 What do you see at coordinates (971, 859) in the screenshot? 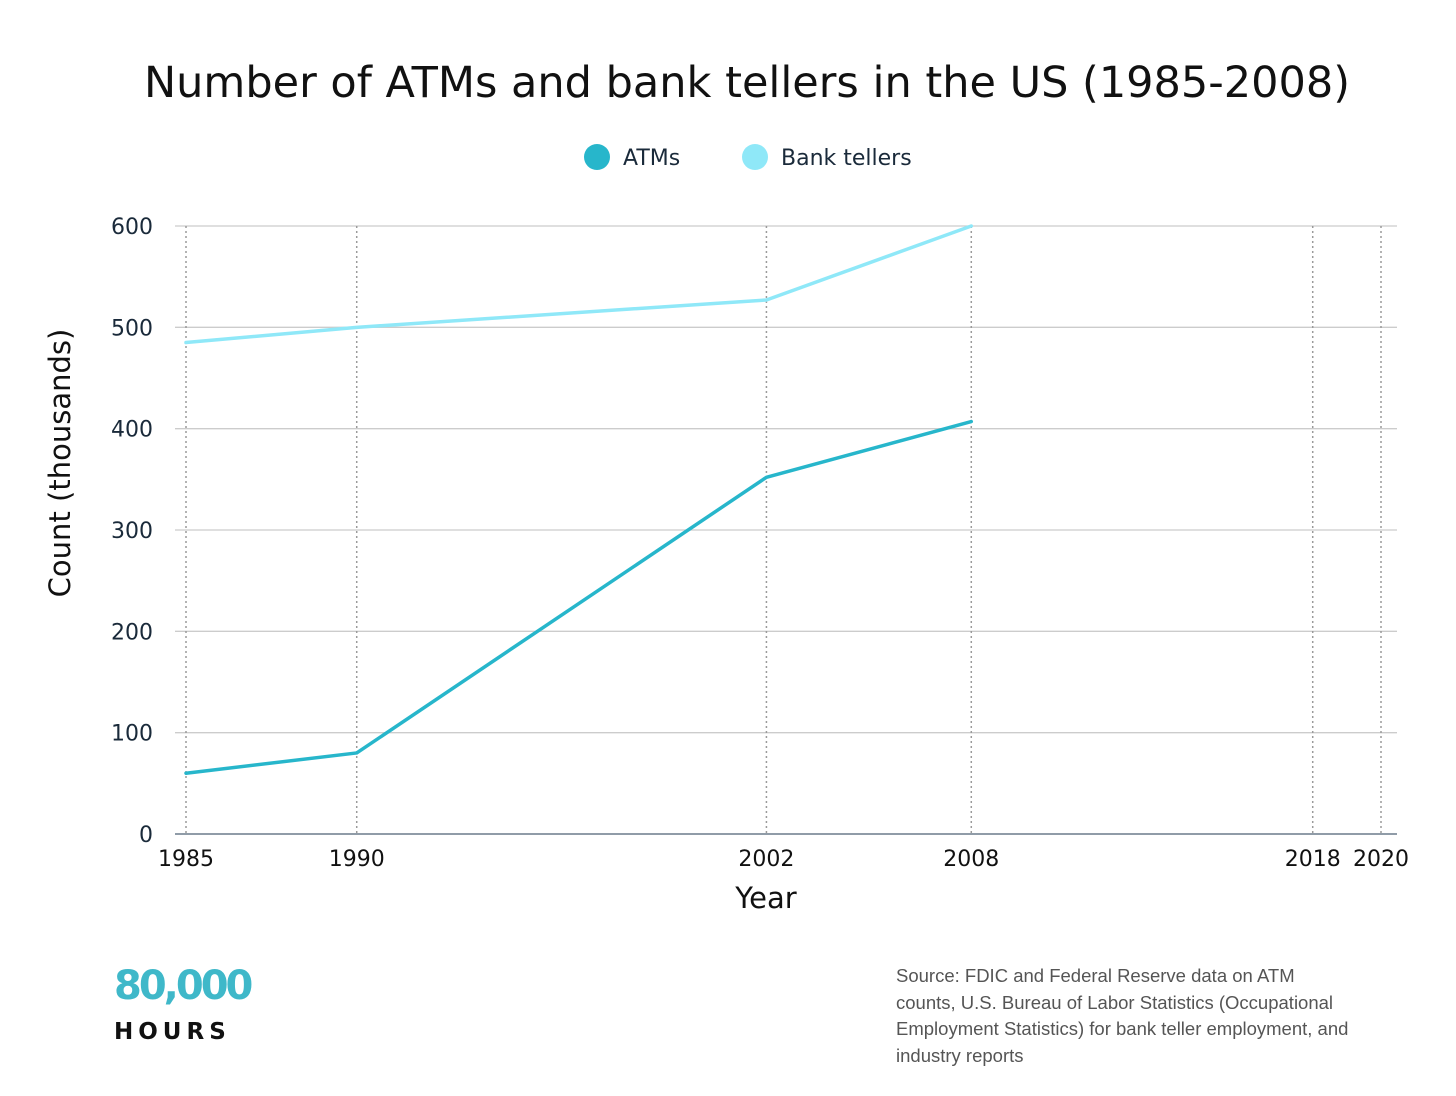
I see `x-tick-label: 2008` at bounding box center [971, 859].